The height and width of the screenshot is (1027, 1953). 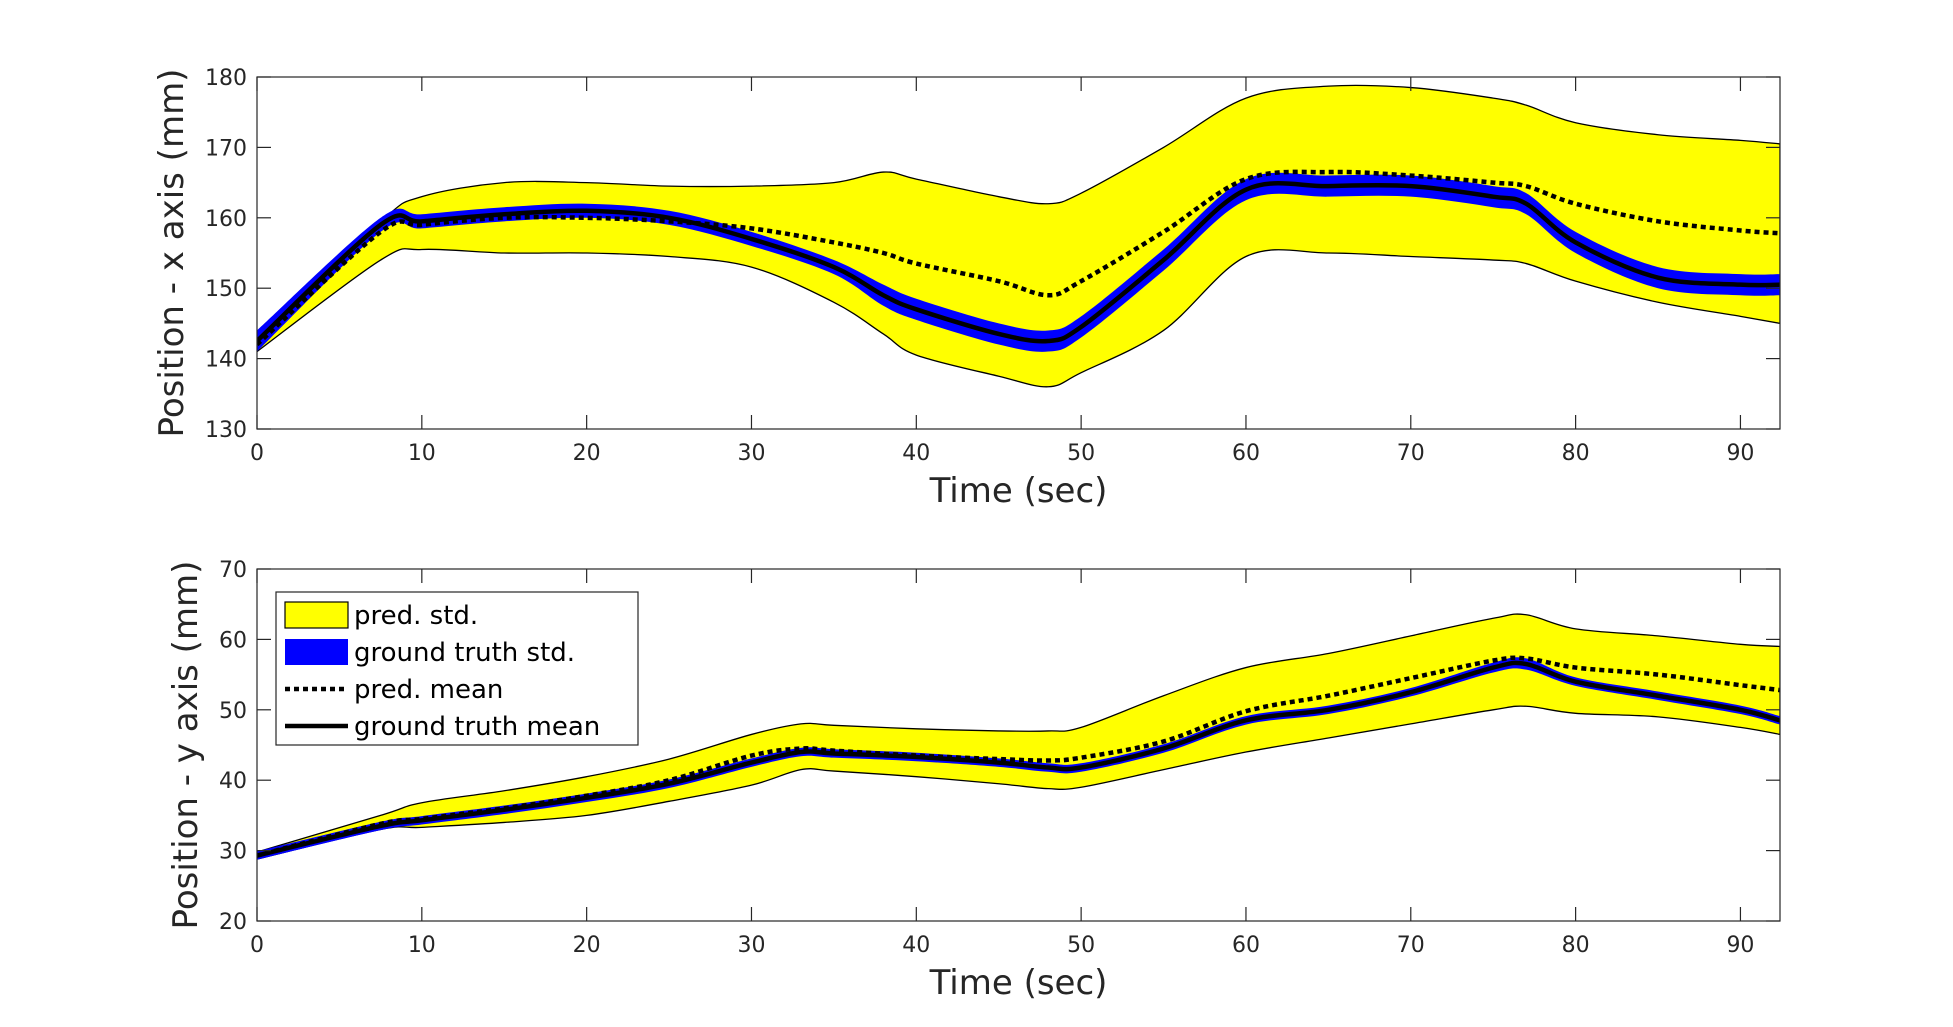 I want to click on pred-mean-line, so click(x=1018, y=258).